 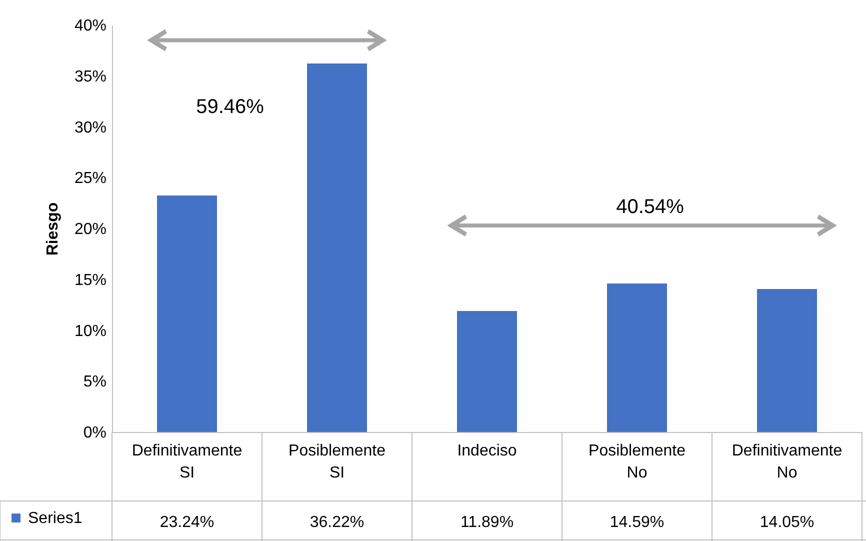 I want to click on y-tick-label: 40%, so click(x=90, y=26).